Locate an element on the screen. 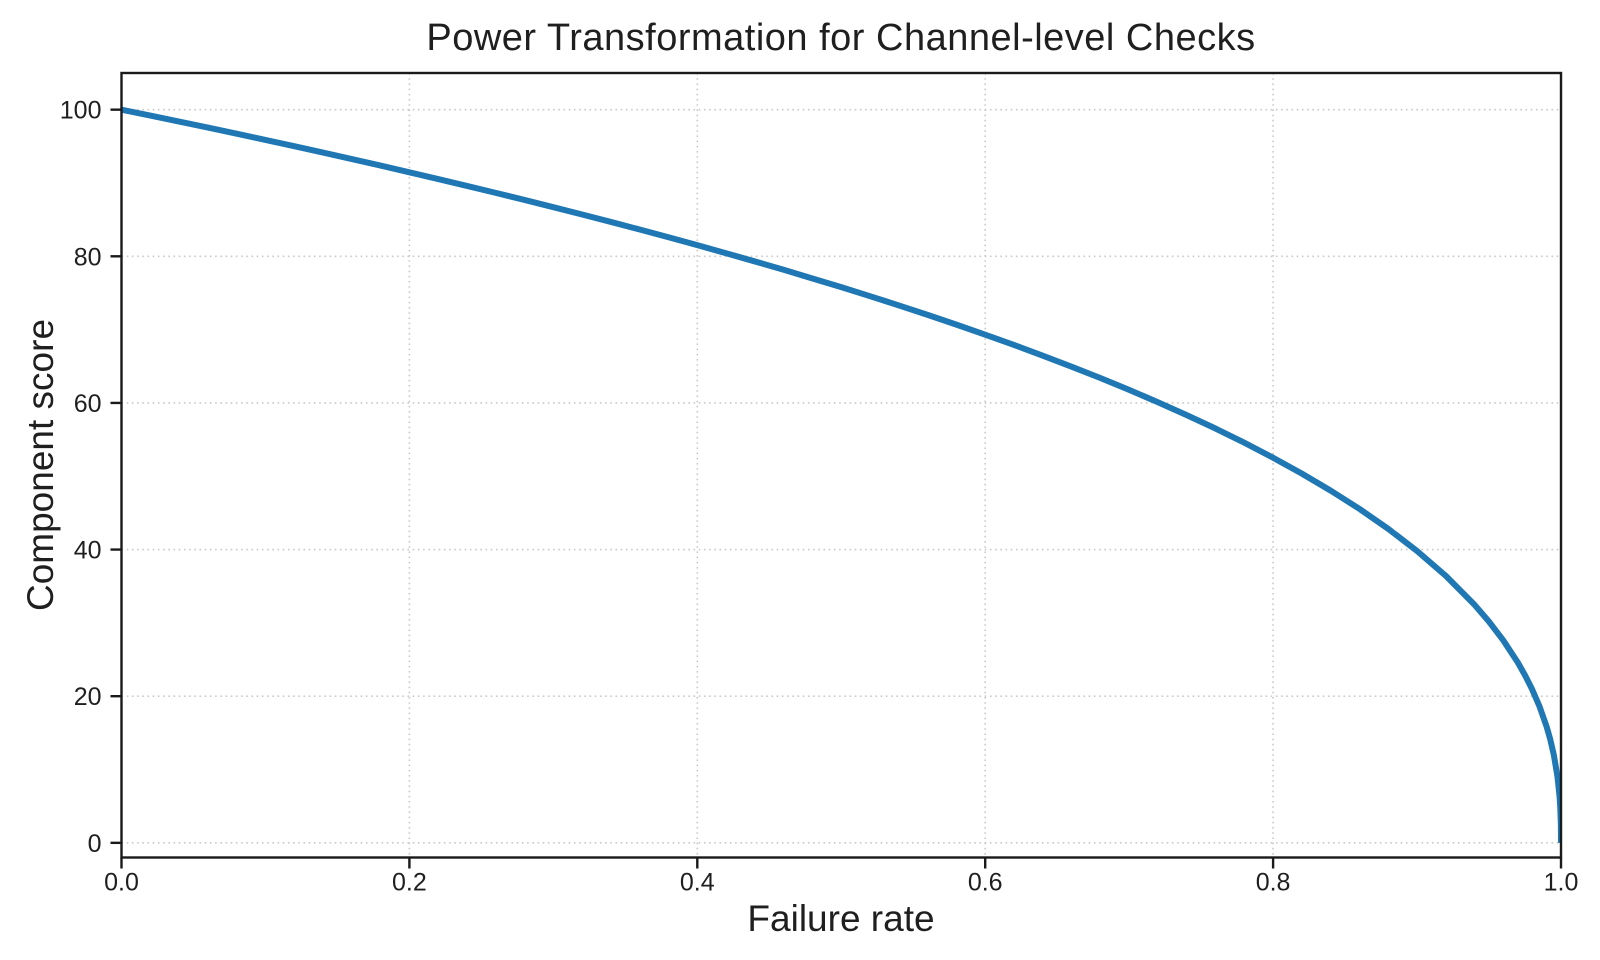  x-tick-label: 0.2 is located at coordinates (409, 883).